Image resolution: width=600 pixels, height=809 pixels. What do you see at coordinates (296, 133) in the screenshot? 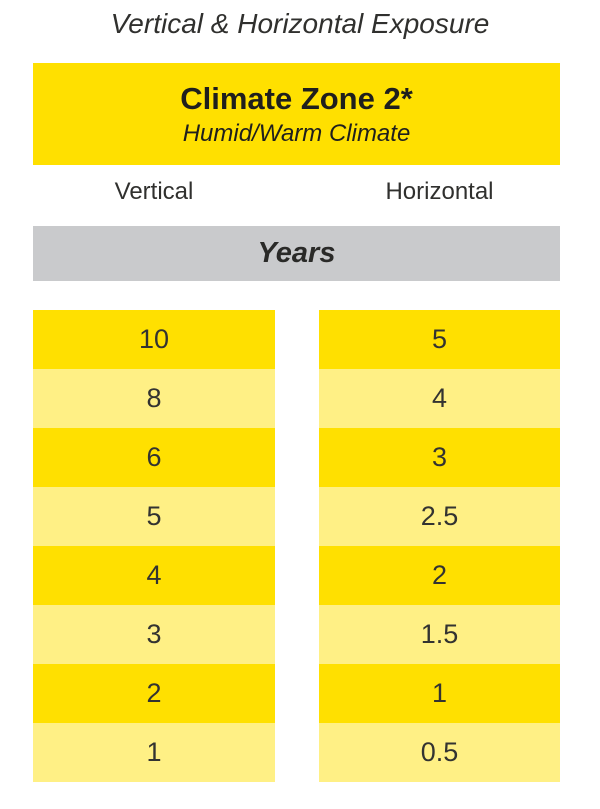
I see `climate-zone-subtitle: Humid/Warm Climate` at bounding box center [296, 133].